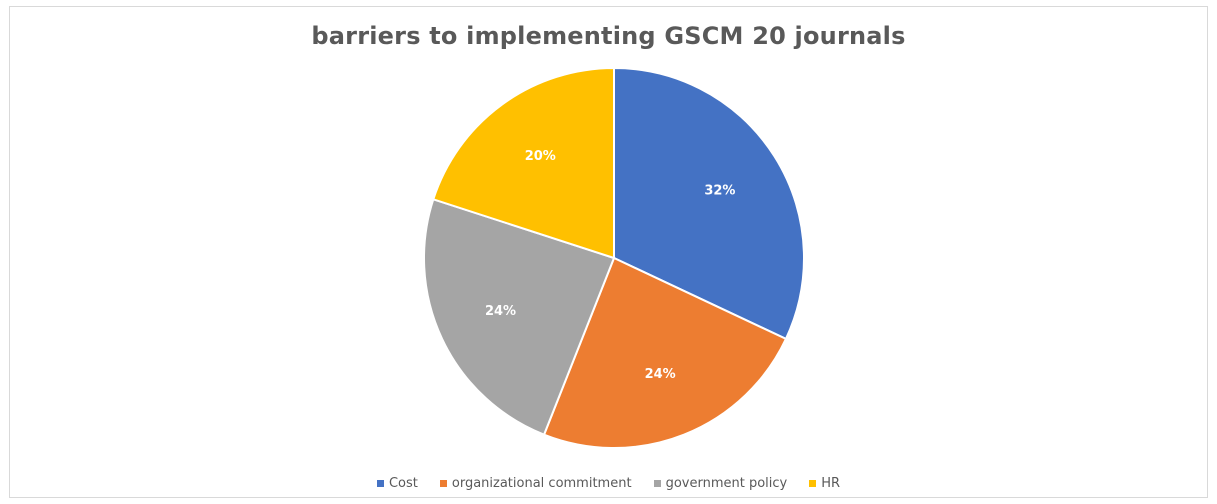 This screenshot has height=504, width=1217. I want to click on legend-item-hr: HR, so click(824, 483).